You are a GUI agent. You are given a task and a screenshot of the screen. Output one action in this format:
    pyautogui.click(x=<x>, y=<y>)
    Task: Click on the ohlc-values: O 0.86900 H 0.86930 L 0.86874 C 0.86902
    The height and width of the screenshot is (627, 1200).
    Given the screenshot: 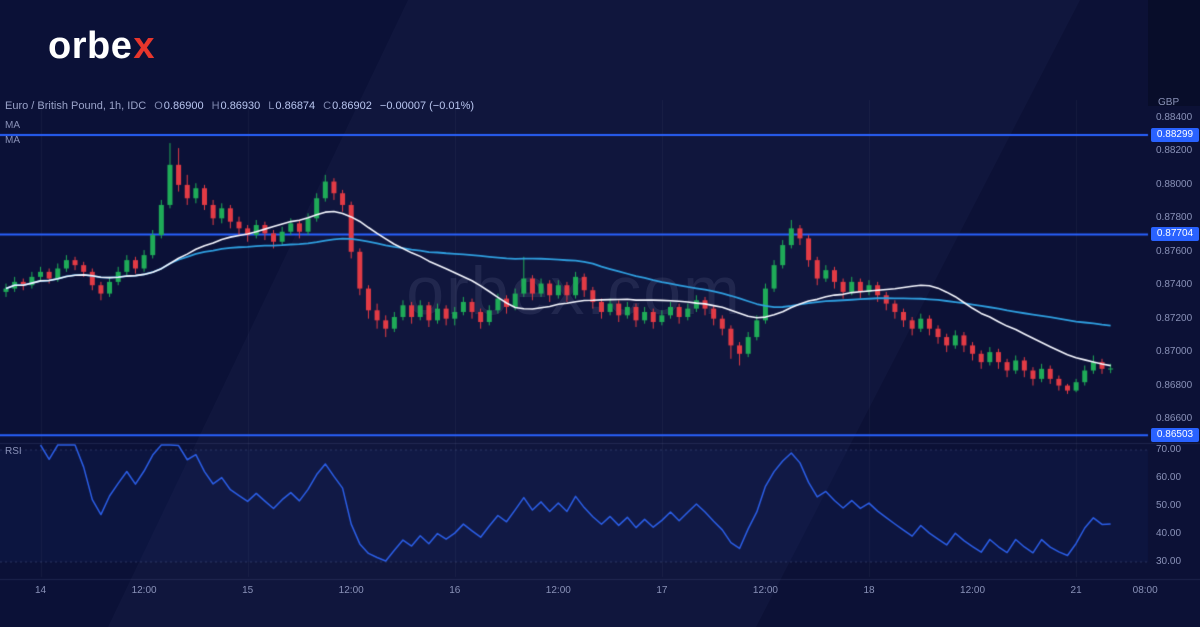 What is the action you would take?
    pyautogui.click(x=263, y=106)
    